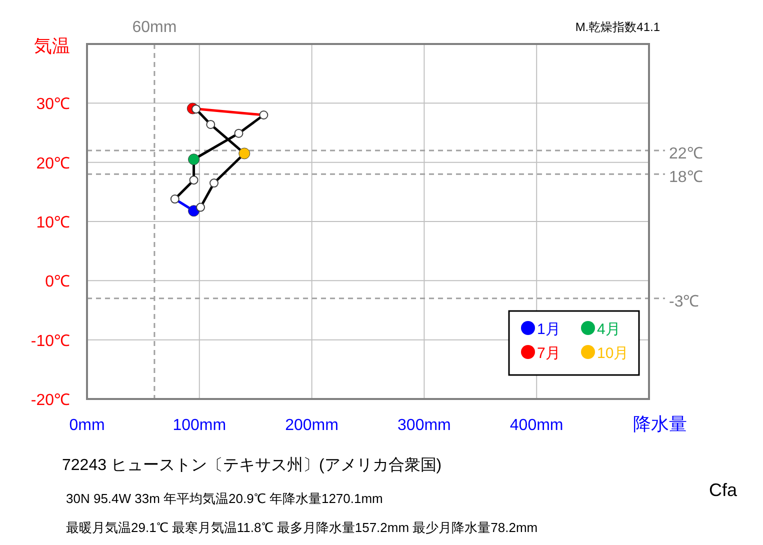 The height and width of the screenshot is (545, 763). I want to click on x-tick-label: 100mm, so click(199, 425).